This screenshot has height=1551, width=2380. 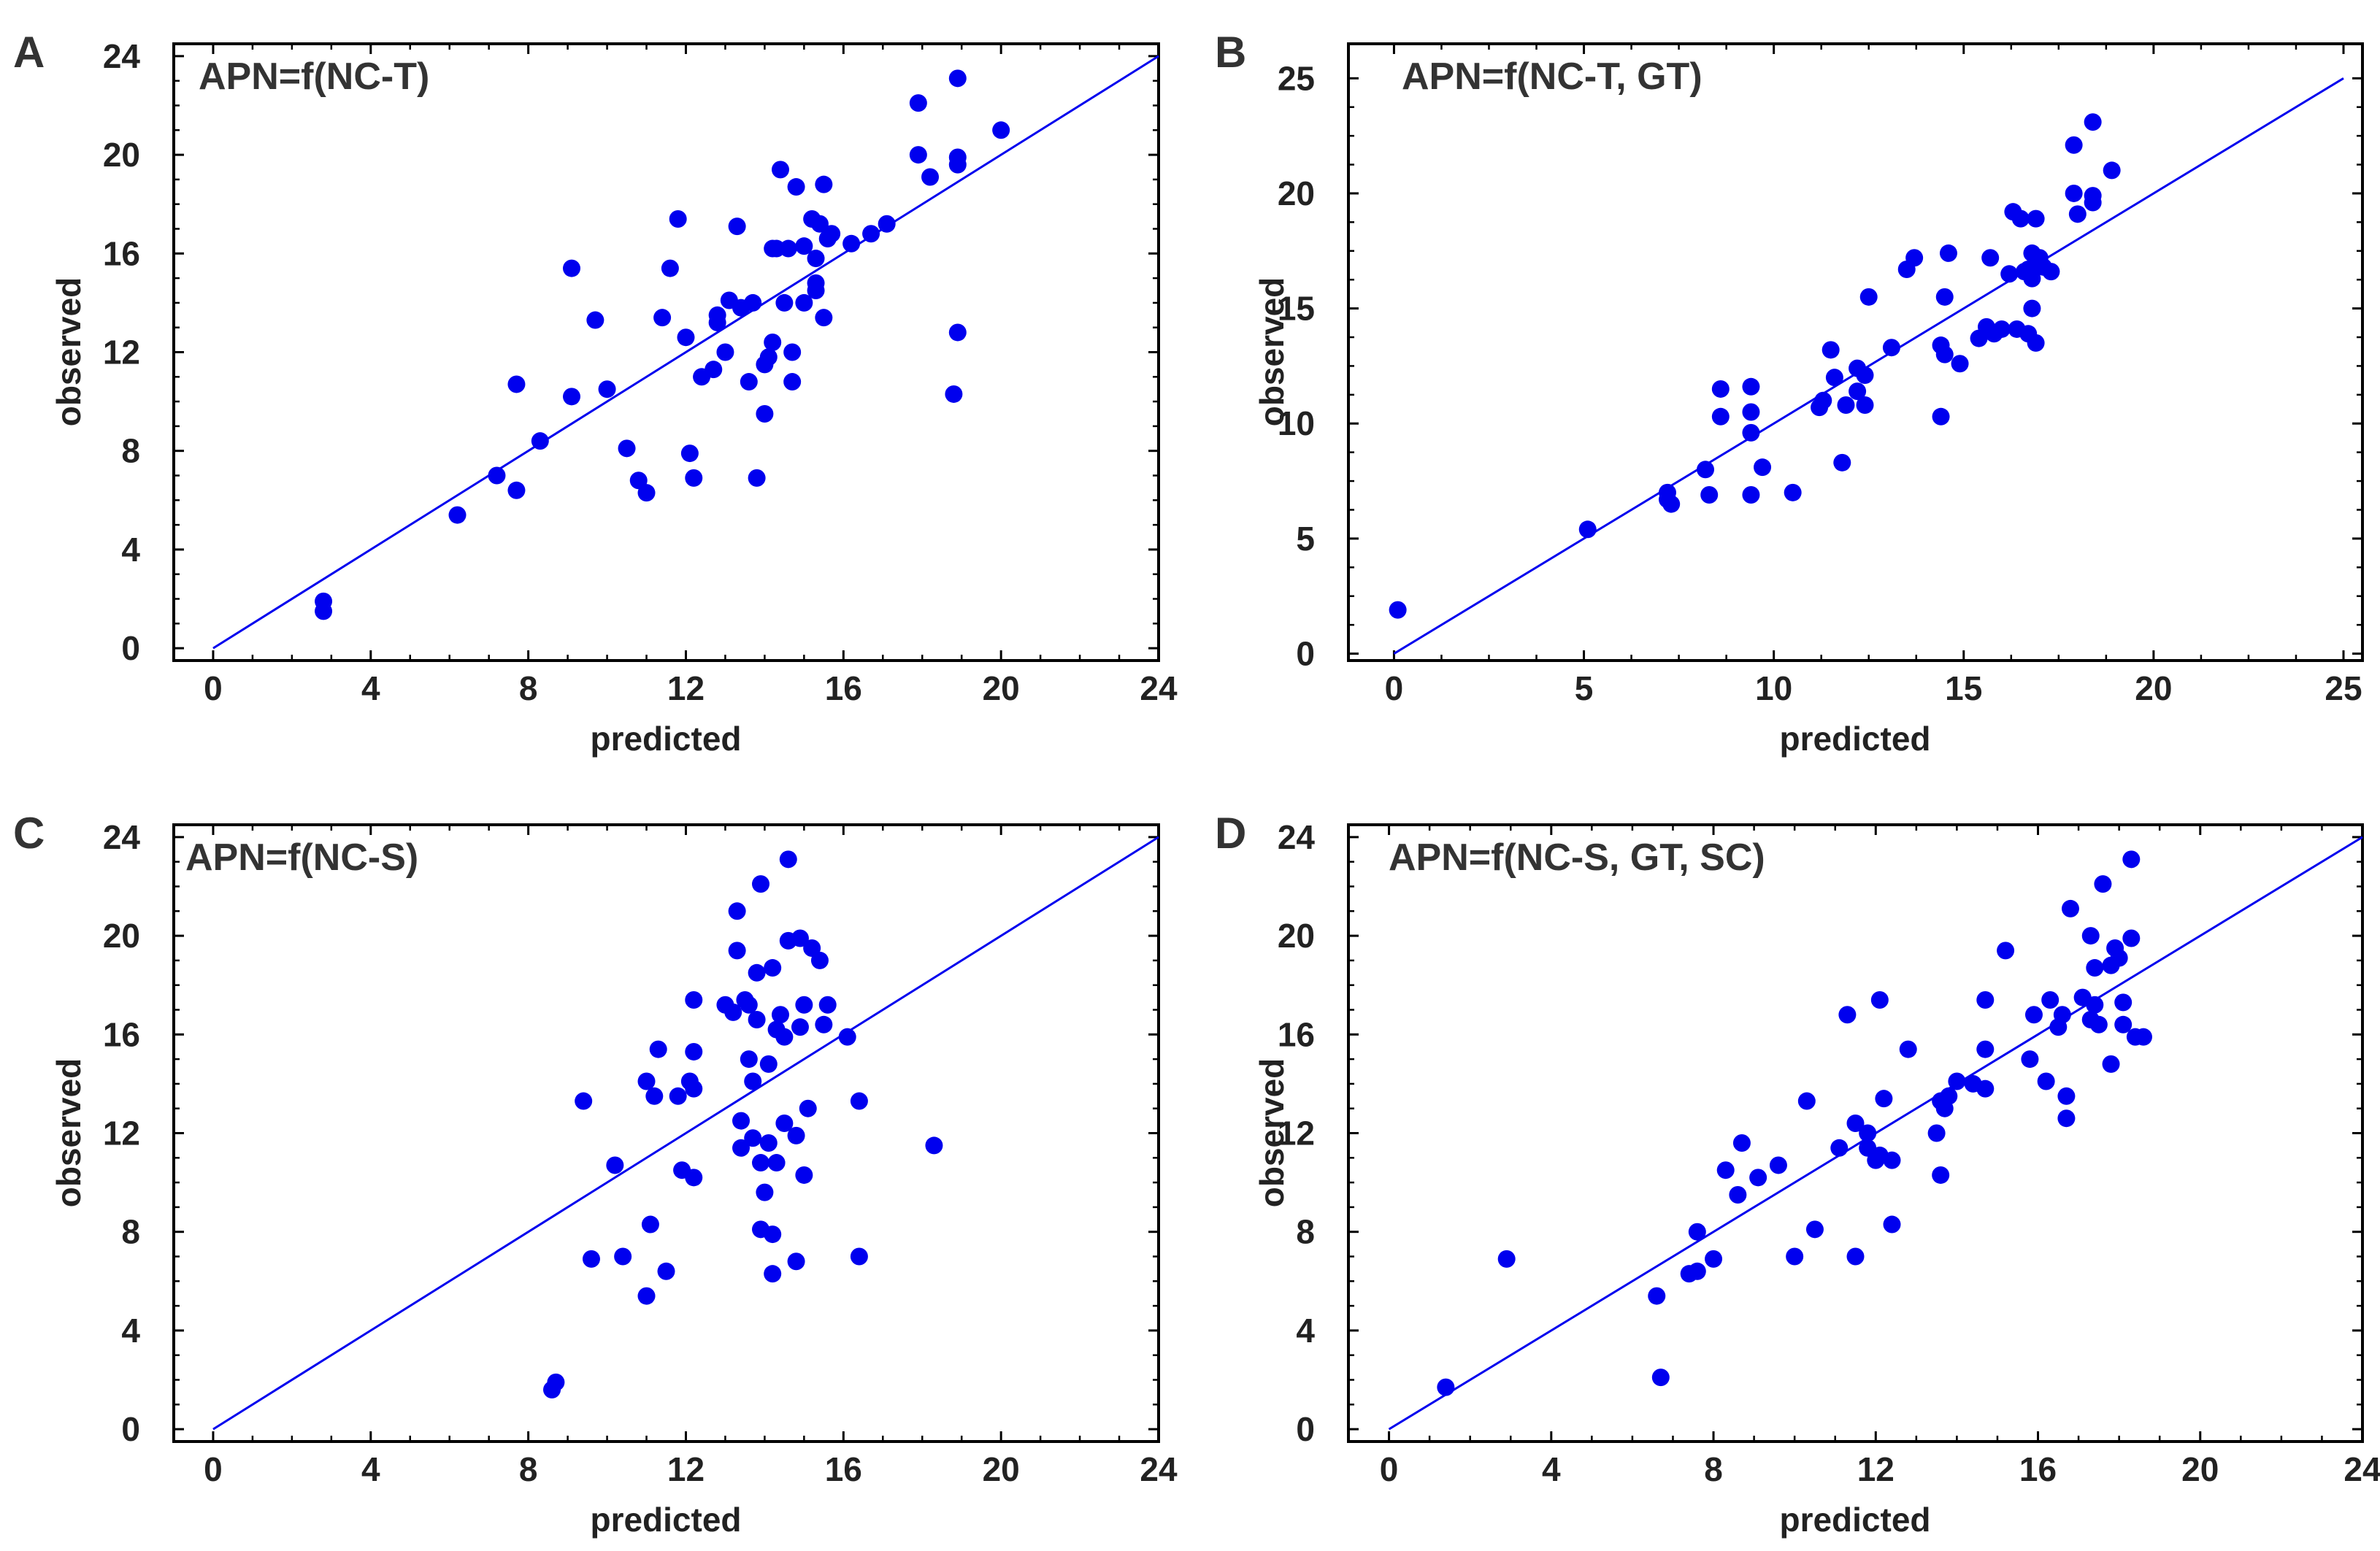 I want to click on chart-title: APN=f(NC-S), so click(x=301, y=857).